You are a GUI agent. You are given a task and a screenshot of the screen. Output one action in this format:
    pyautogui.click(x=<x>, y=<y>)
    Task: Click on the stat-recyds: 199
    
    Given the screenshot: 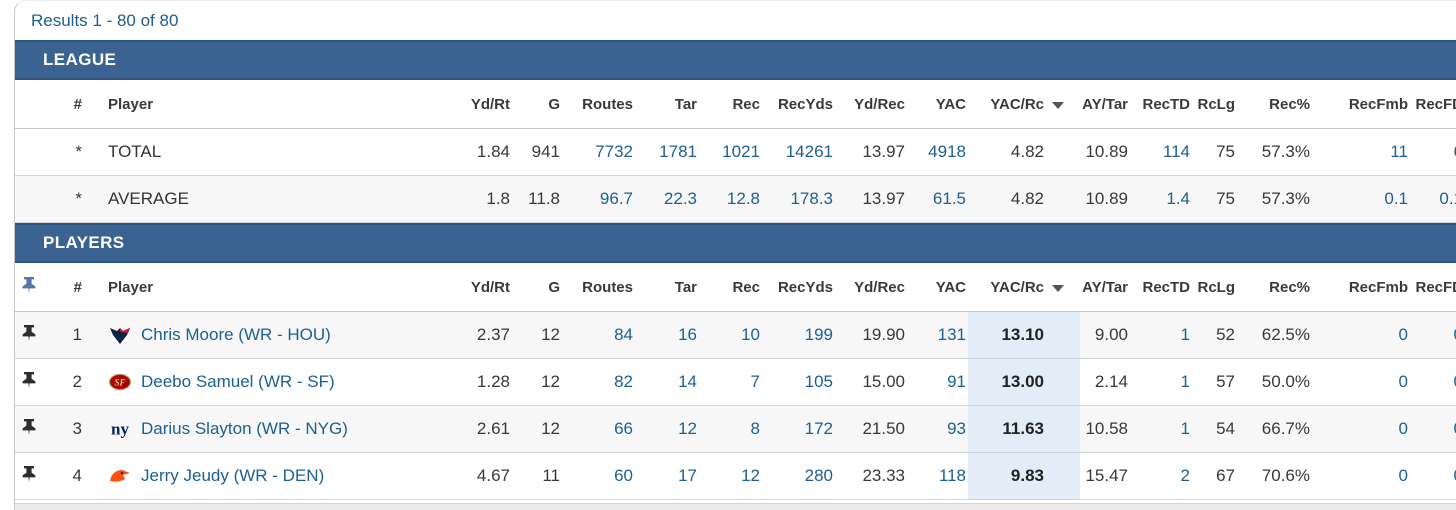 What is the action you would take?
    pyautogui.click(x=818, y=334)
    